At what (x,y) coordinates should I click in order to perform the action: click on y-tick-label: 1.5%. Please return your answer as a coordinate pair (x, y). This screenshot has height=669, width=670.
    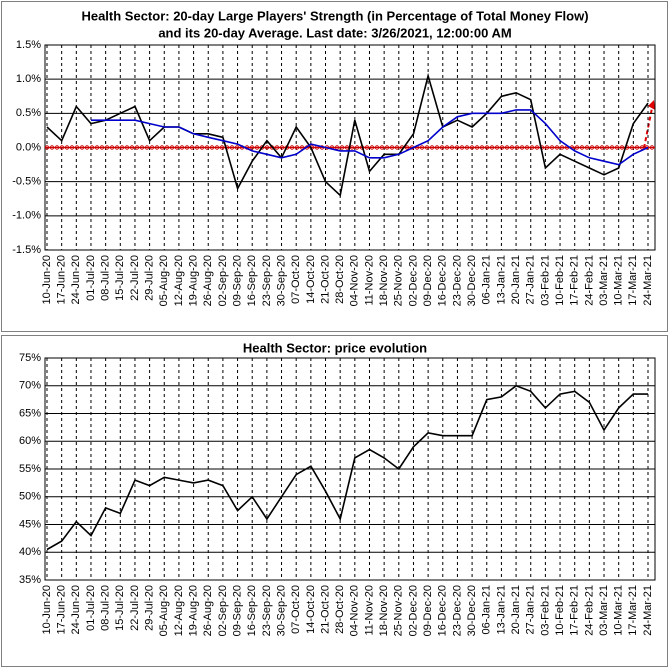
    Looking at the image, I should click on (28, 45).